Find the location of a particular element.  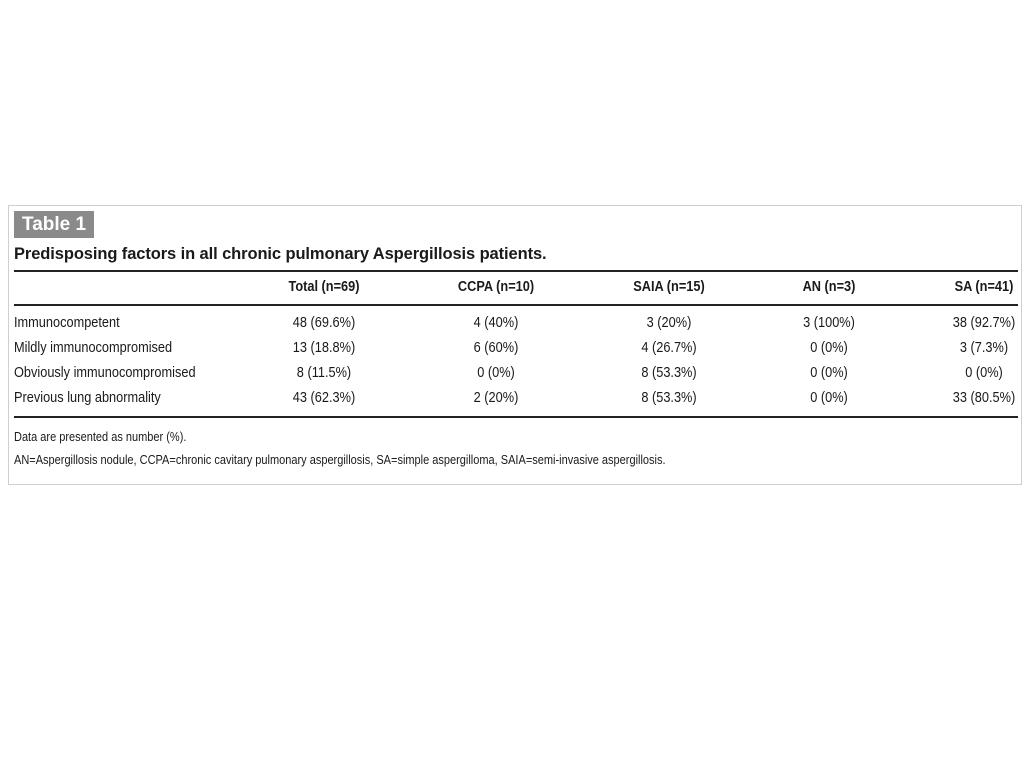

row-label: Obviously immunocompromised is located at coordinates (105, 373).